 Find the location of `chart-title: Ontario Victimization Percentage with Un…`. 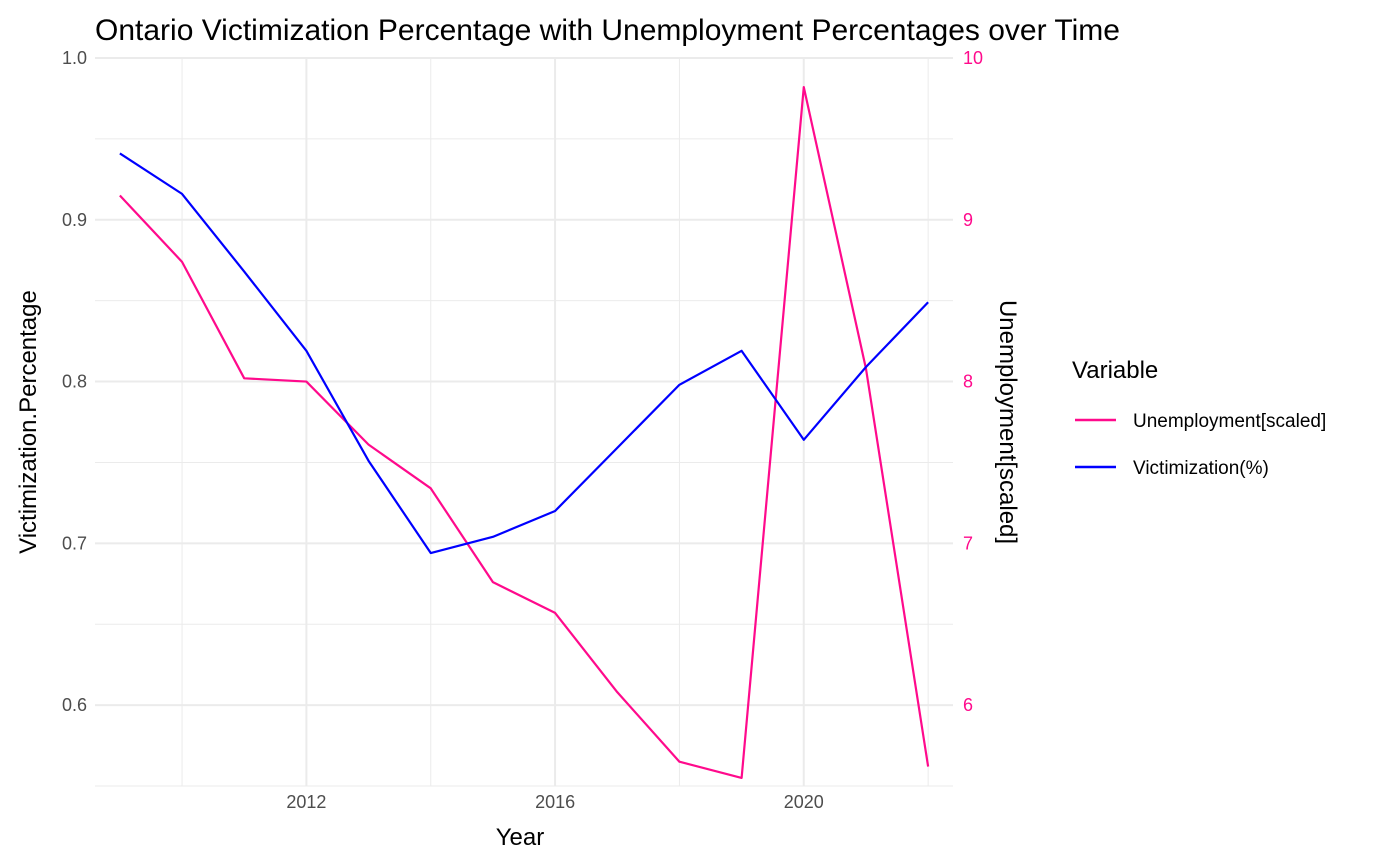

chart-title: Ontario Victimization Percentage with Un… is located at coordinates (607, 30).